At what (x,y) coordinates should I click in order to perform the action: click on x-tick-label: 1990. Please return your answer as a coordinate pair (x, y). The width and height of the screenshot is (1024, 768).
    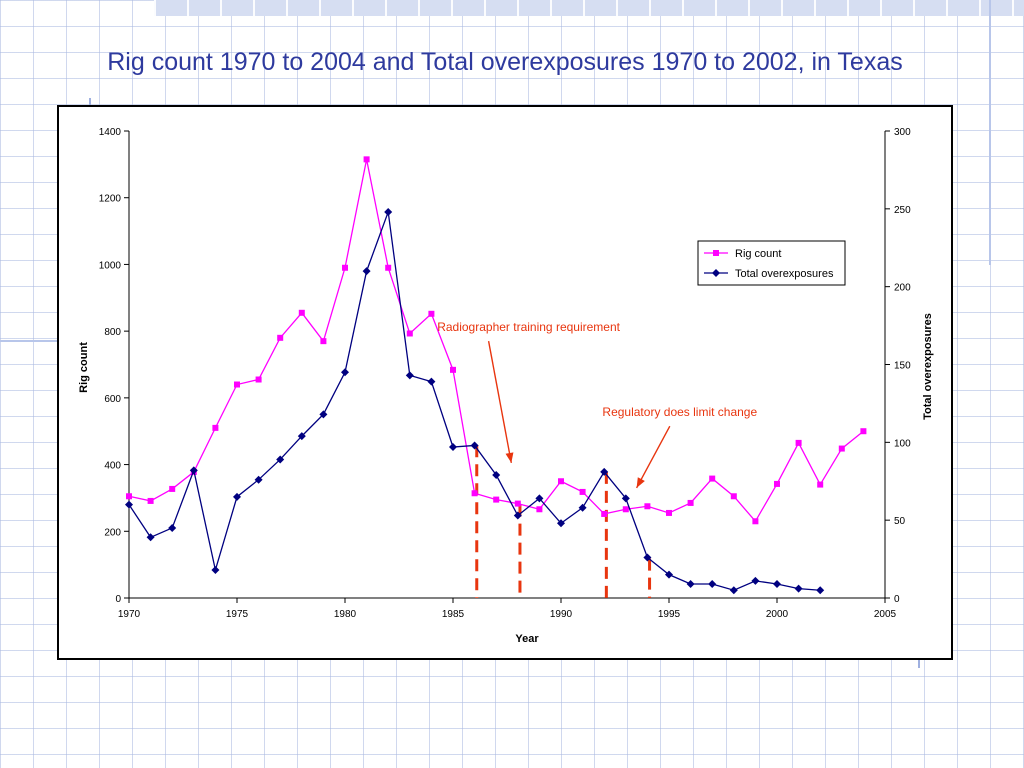
    Looking at the image, I should click on (561, 614).